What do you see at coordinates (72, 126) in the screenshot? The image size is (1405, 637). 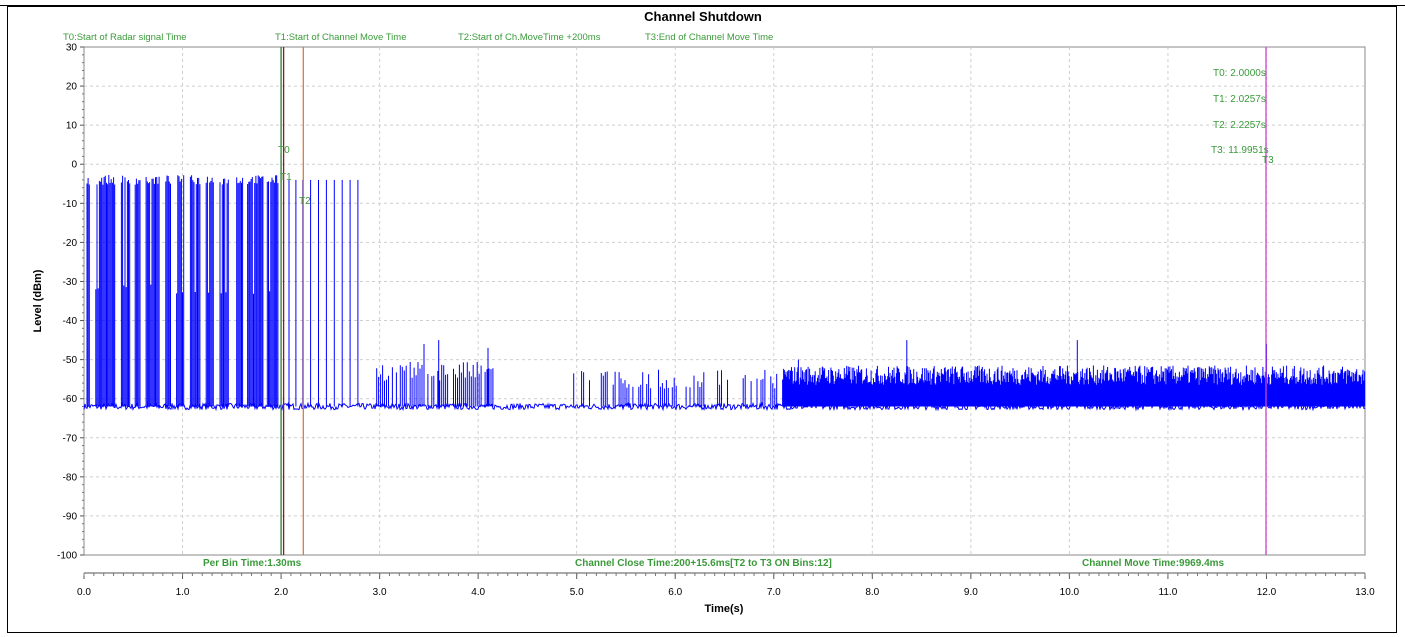 I see `y-tick-label: 10` at bounding box center [72, 126].